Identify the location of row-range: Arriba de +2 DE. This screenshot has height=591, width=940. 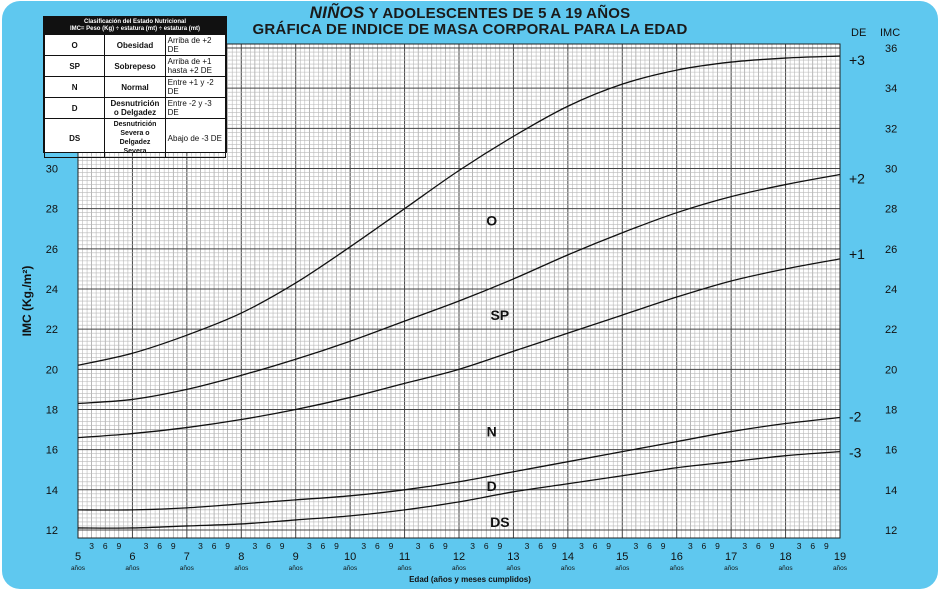
(195, 45).